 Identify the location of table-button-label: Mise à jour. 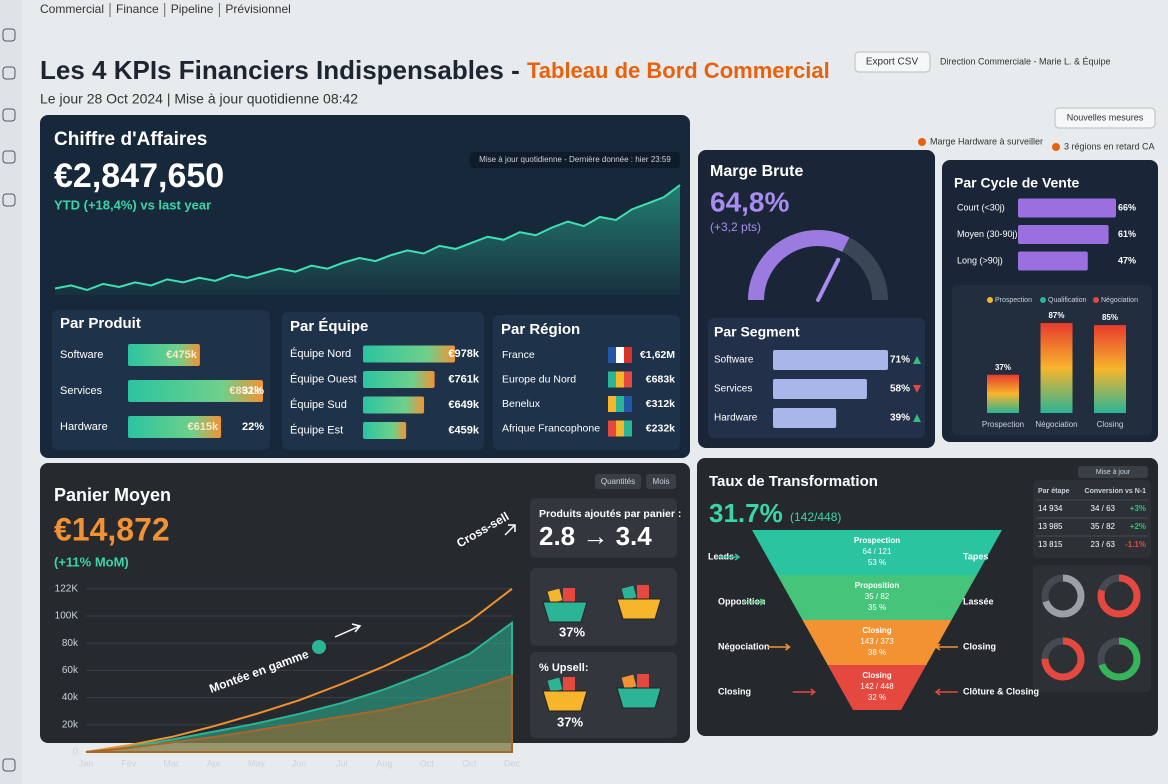
(1113, 472).